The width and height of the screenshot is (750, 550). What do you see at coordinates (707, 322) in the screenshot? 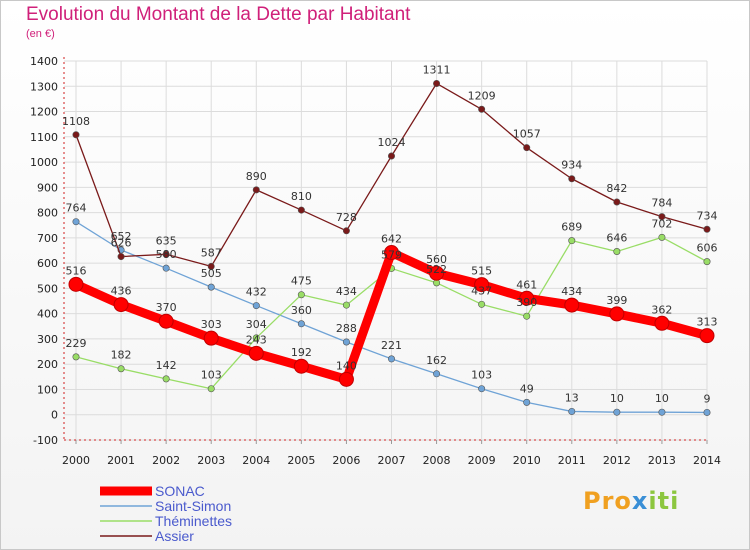
I see `data-label: 313` at bounding box center [707, 322].